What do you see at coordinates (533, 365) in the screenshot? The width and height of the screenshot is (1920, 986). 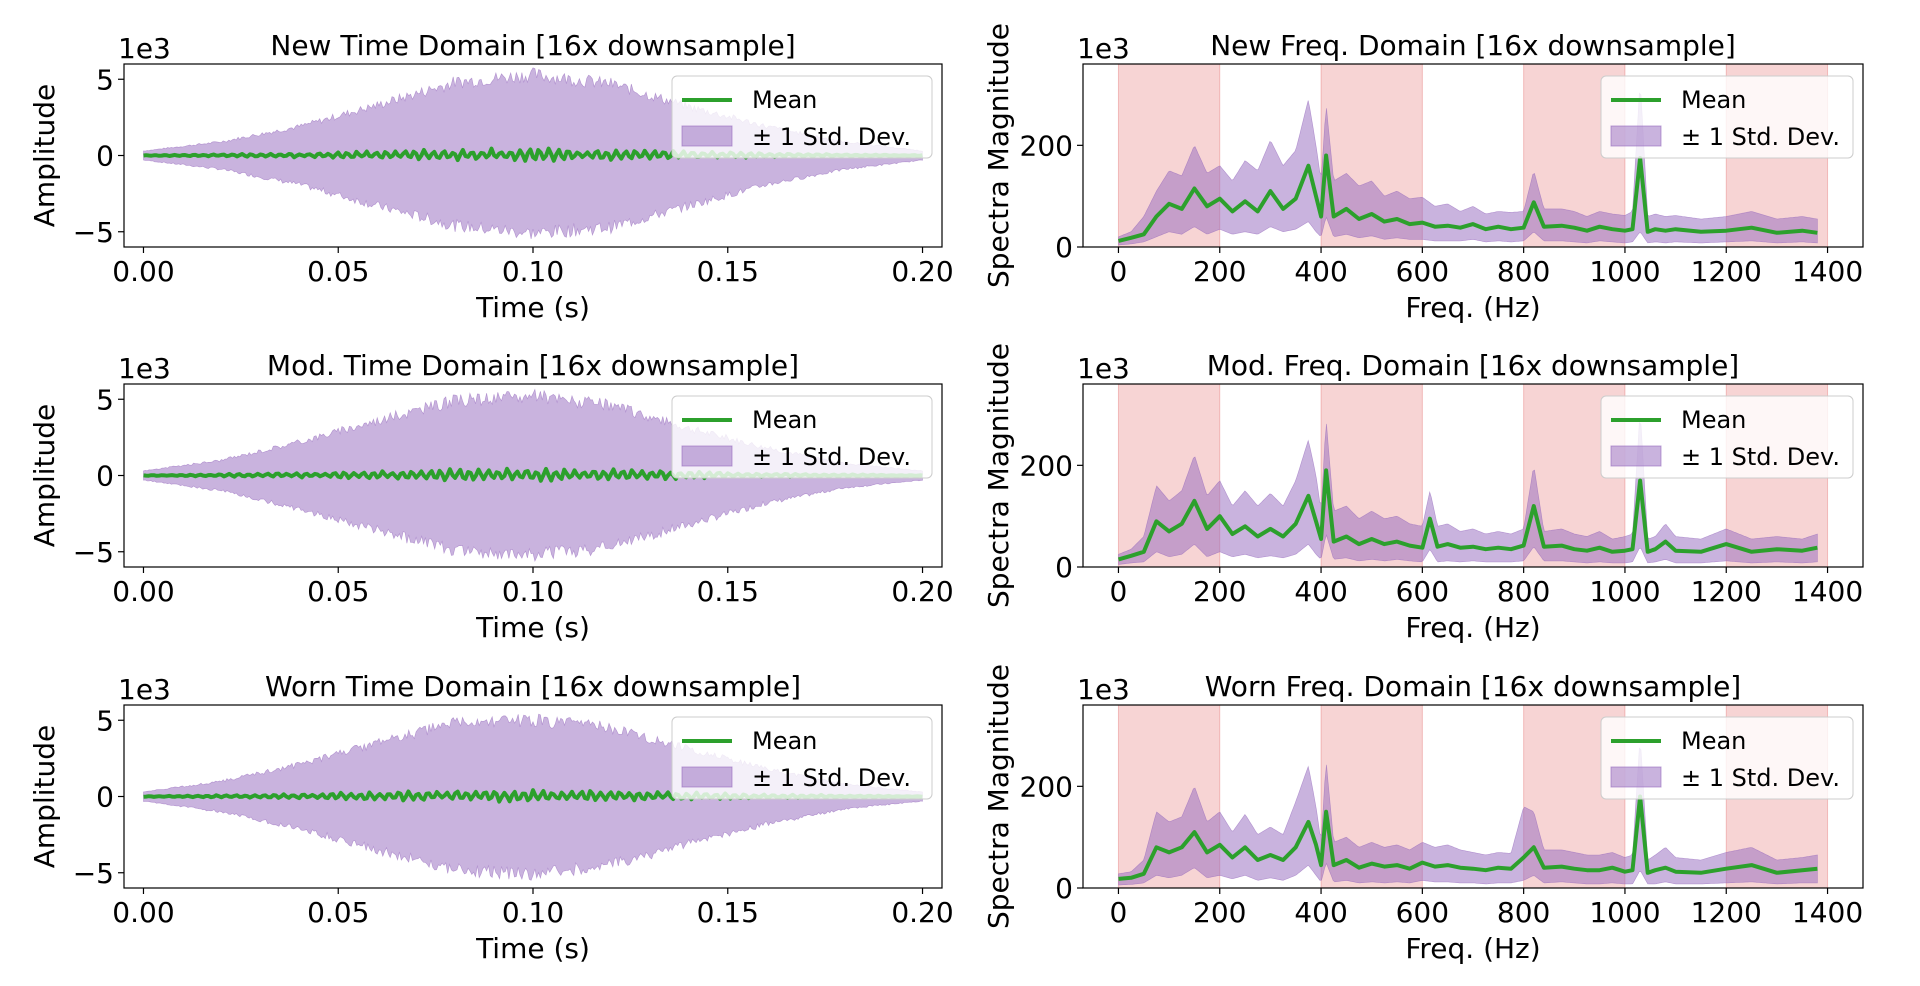 I see `chart-title: Mod. Time Domain [16x downsample]` at bounding box center [533, 365].